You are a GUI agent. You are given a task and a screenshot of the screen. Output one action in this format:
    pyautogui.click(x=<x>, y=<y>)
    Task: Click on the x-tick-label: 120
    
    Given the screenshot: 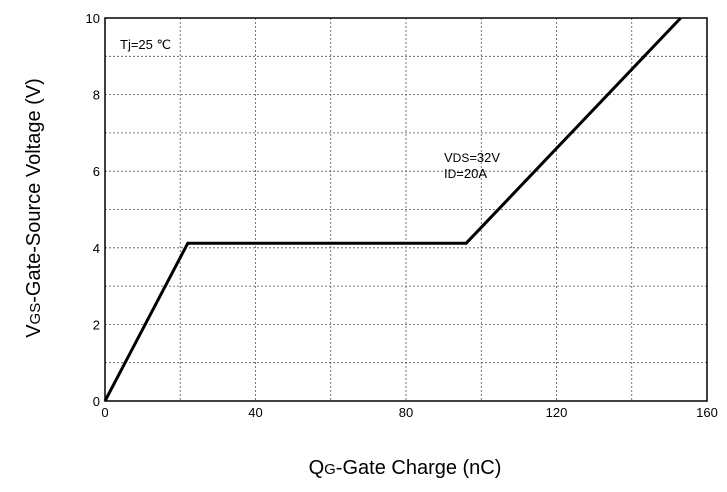 What is the action you would take?
    pyautogui.click(x=557, y=412)
    